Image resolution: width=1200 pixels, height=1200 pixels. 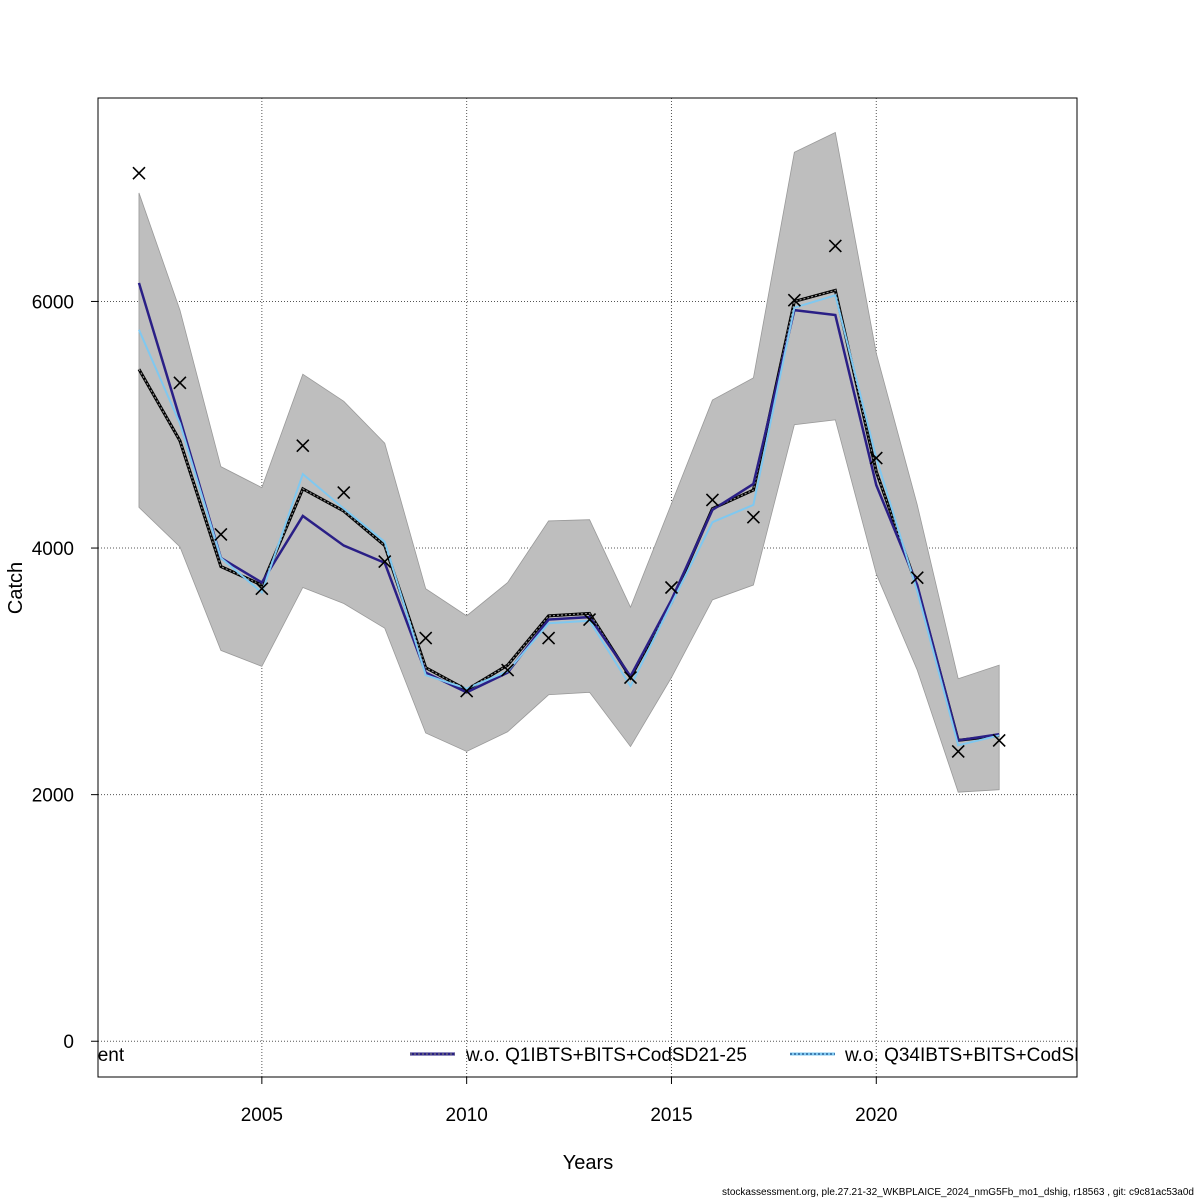 What do you see at coordinates (65, 672) in the screenshot?
I see `y-axis: 0 2000 4000 6000` at bounding box center [65, 672].